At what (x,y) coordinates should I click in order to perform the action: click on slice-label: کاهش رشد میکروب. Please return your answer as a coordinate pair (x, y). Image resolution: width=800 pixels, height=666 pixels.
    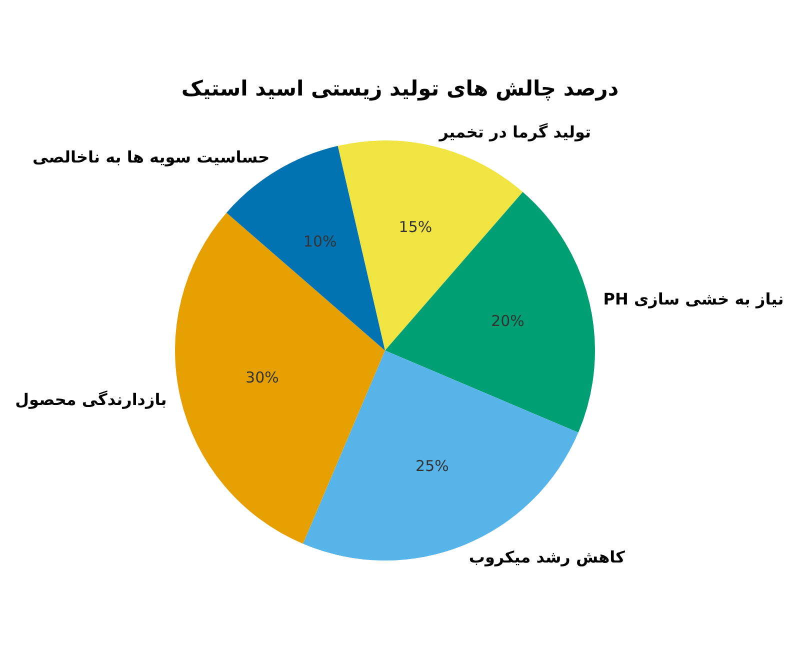
    Looking at the image, I should click on (547, 556).